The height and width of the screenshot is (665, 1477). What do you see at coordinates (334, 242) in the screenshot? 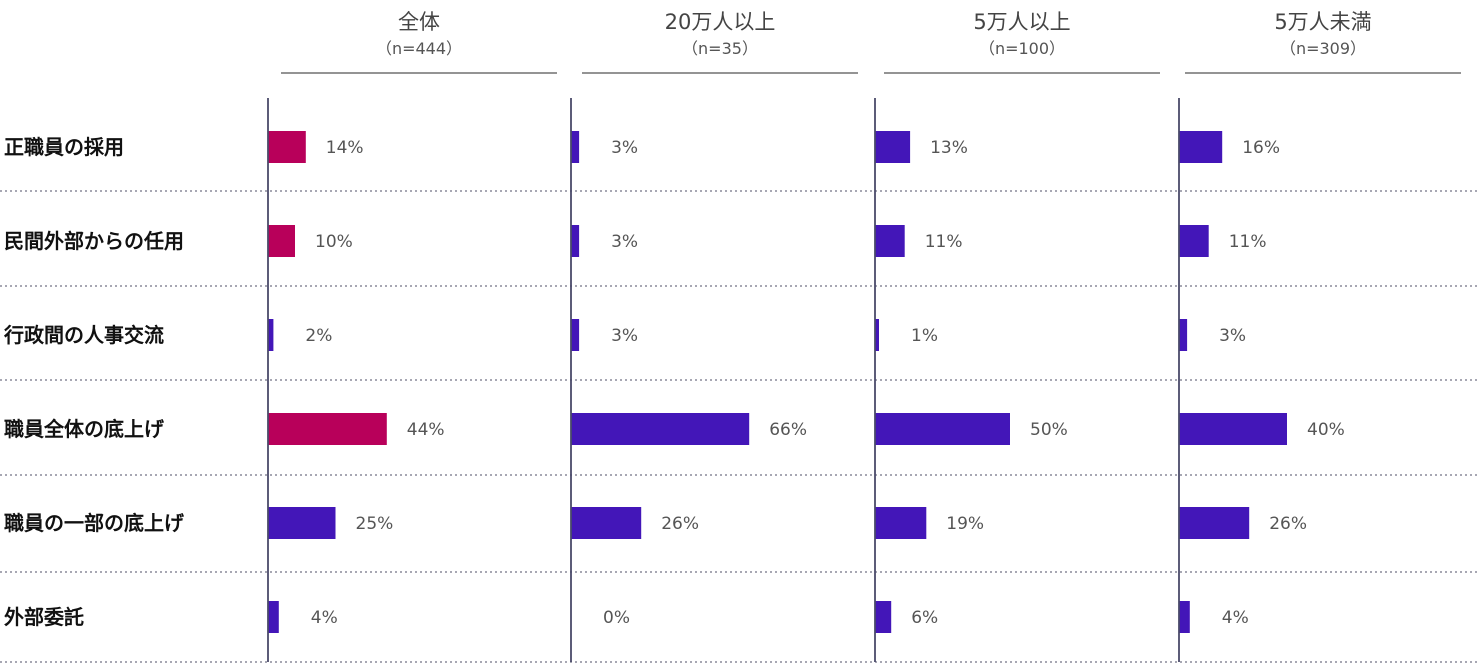
I see `data-label: 10%` at bounding box center [334, 242].